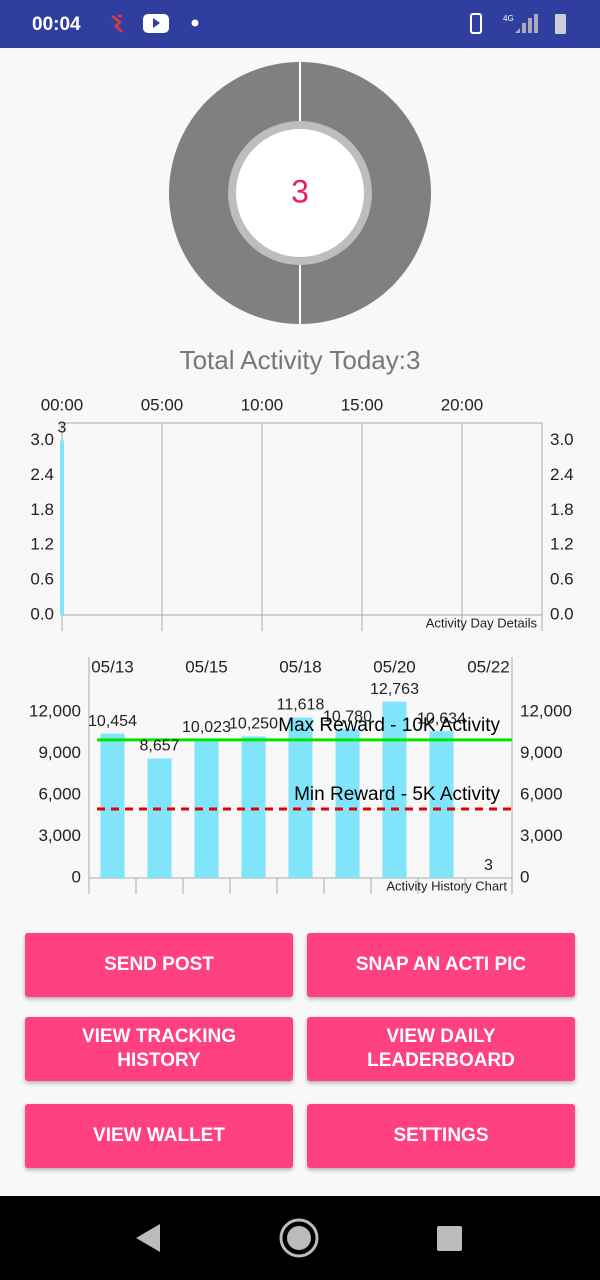  I want to click on y-tick-label: 0, so click(76, 876).